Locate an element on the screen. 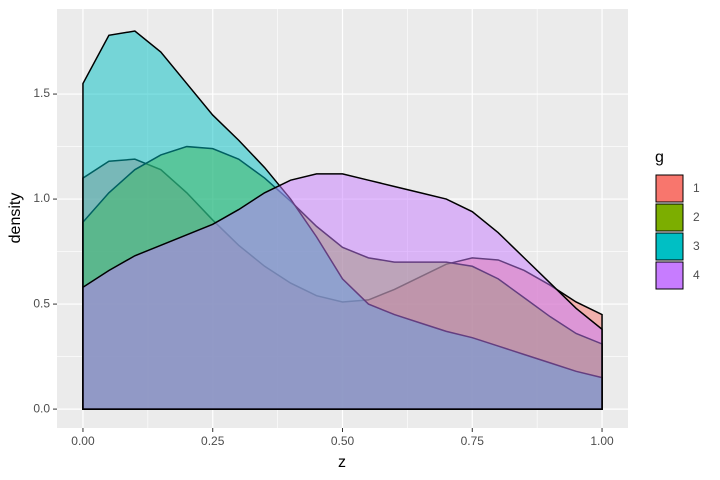  legend-label: 2 is located at coordinates (696, 217).